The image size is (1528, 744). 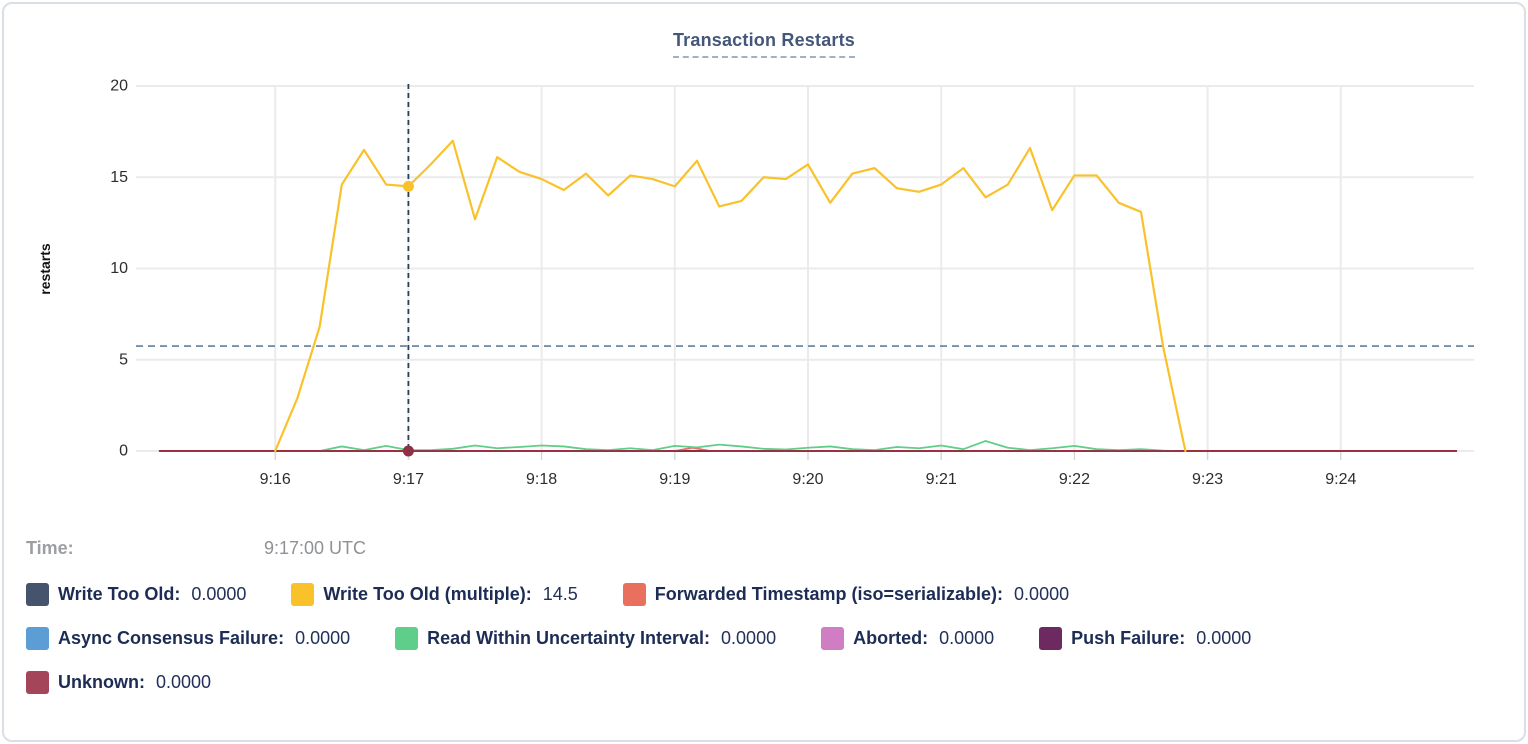 What do you see at coordinates (427, 594) in the screenshot?
I see `legend-label: Write Too Old (multiple)` at bounding box center [427, 594].